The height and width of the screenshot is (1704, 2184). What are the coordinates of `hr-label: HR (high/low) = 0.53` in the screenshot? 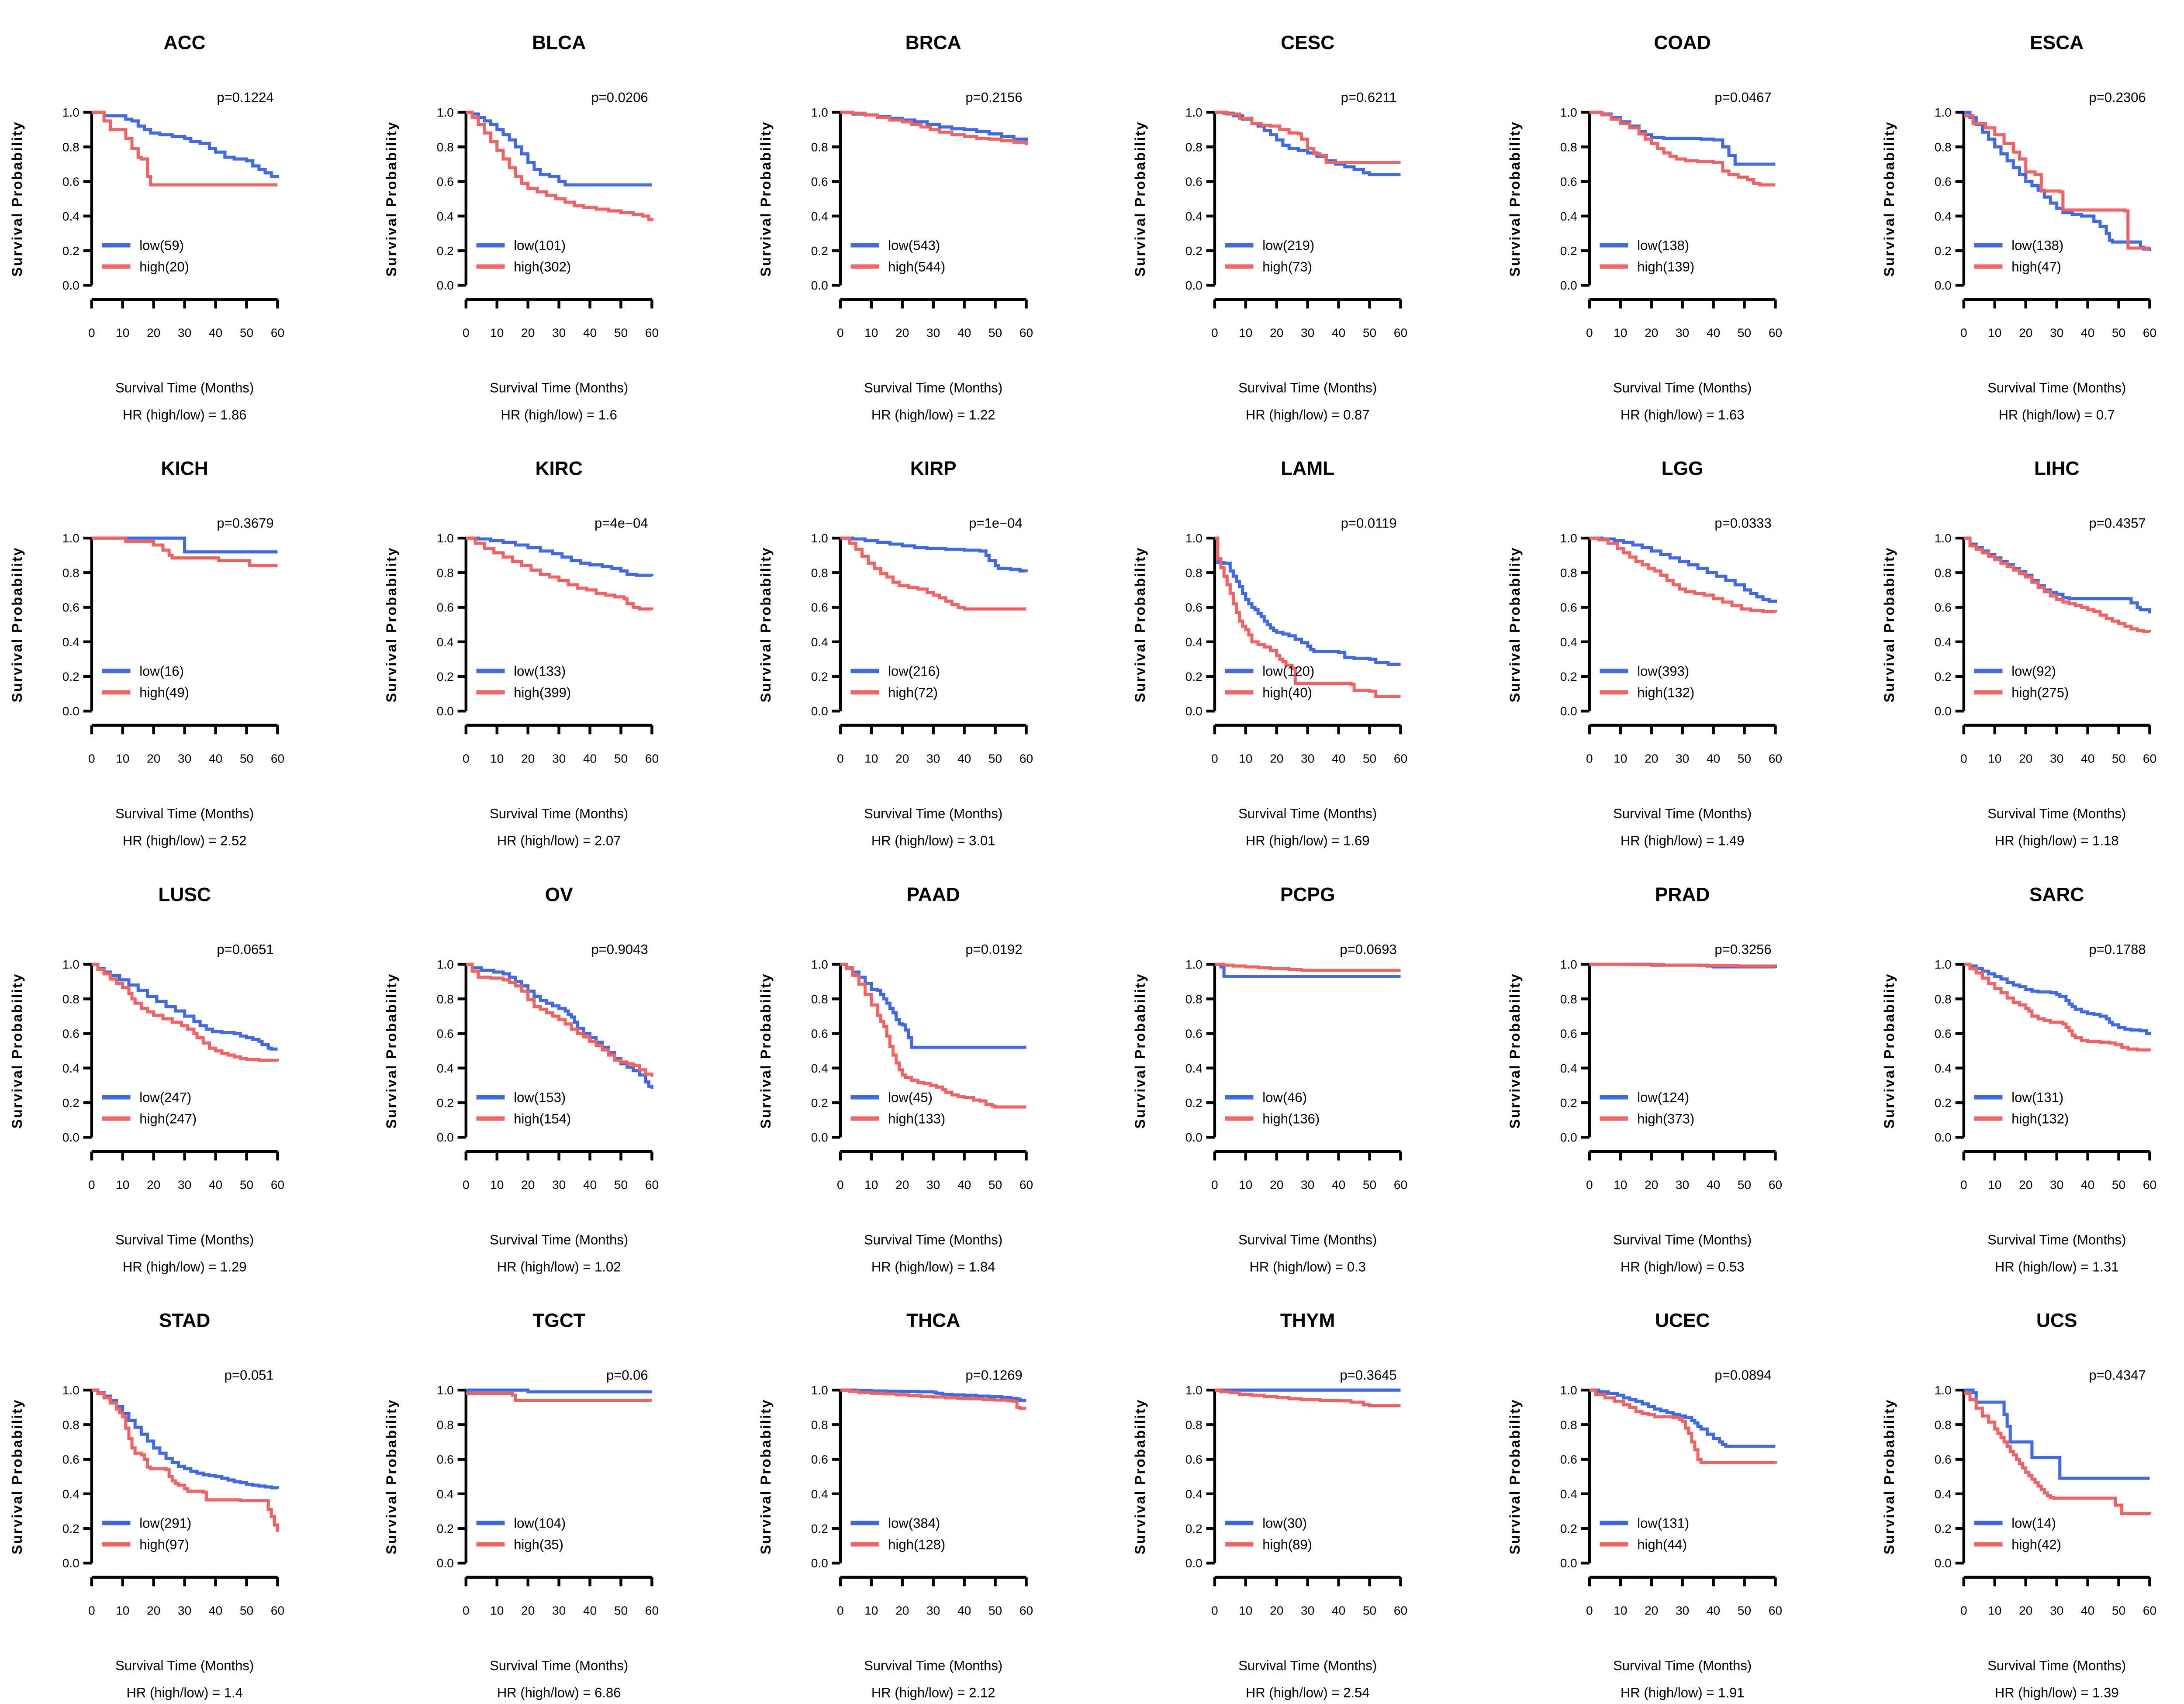 It's located at (1682, 1266).